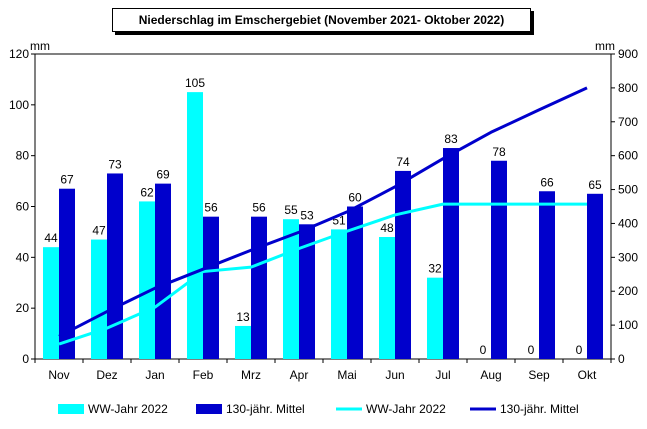 The width and height of the screenshot is (647, 429). Describe the element at coordinates (442, 375) in the screenshot. I see `x-axis-tick-label: Jul` at that location.